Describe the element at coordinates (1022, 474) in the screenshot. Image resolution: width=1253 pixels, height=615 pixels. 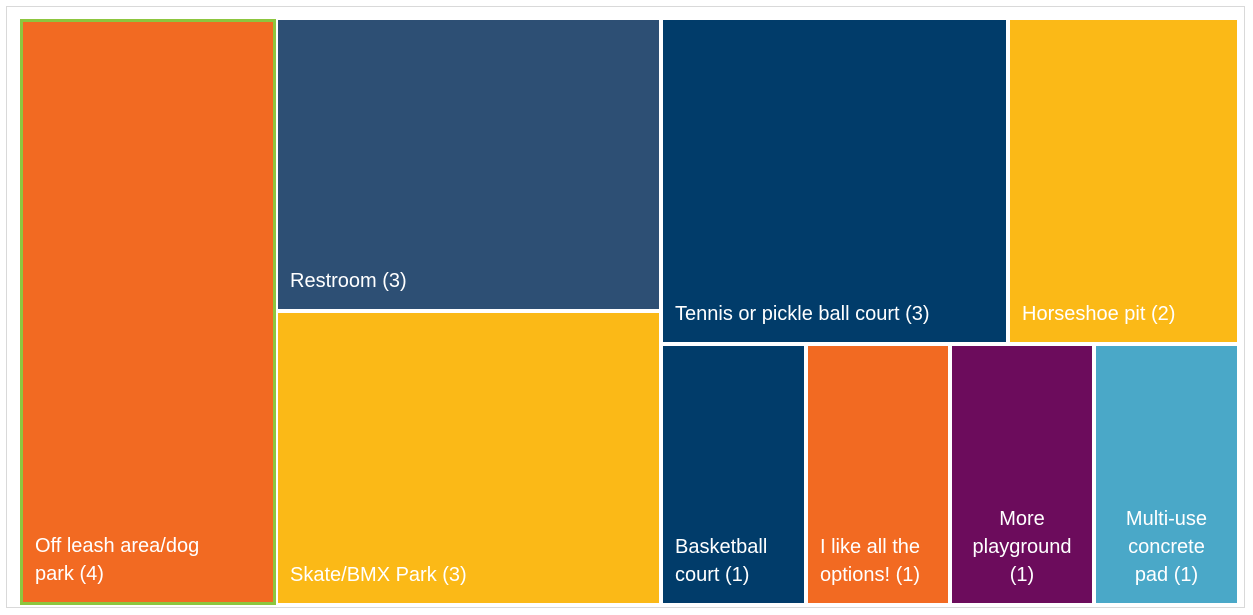
I see `tile-more-playground: More playground (1)` at that location.